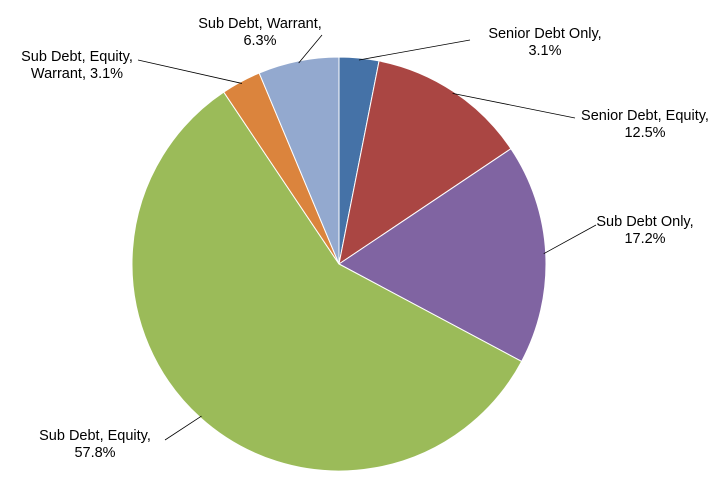  What do you see at coordinates (260, 24) in the screenshot?
I see `category-label: Sub Debt, Warrant,` at bounding box center [260, 24].